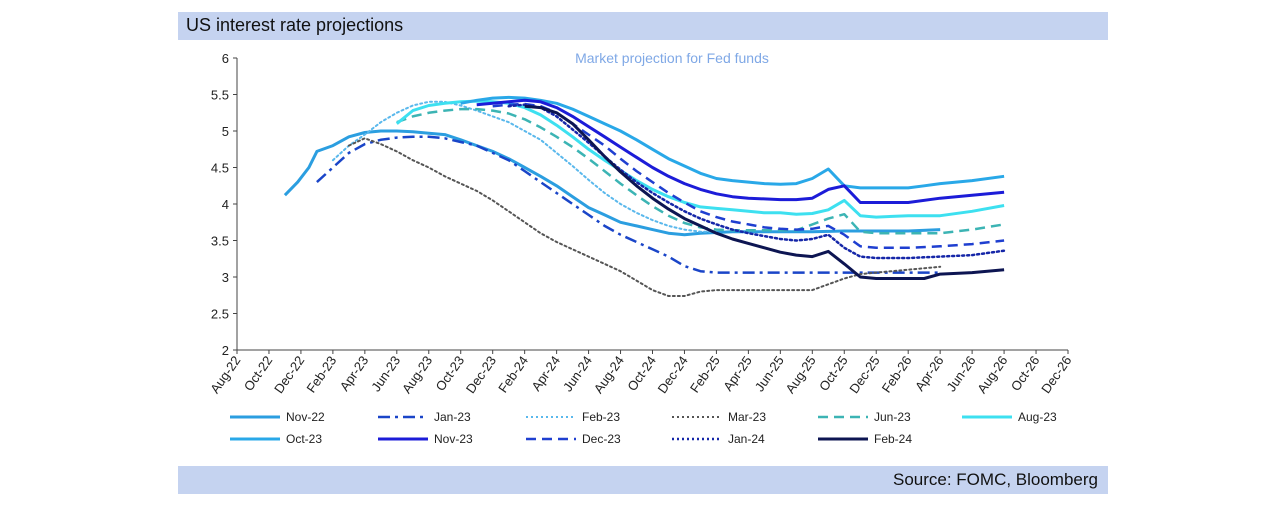 The width and height of the screenshot is (1288, 513). Describe the element at coordinates (892, 417) in the screenshot. I see `legend-label-jun-23: Jun-23` at that location.